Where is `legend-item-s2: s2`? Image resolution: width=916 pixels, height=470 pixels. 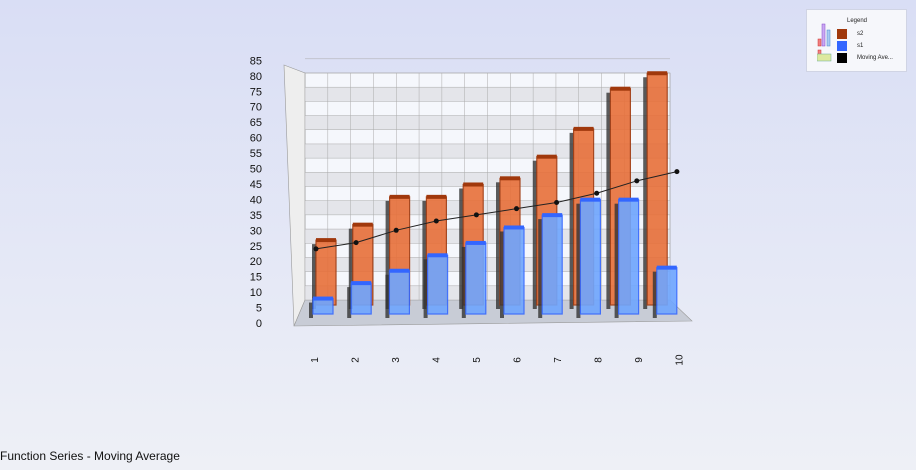
legend-item-s2: s2 is located at coordinates (850, 34).